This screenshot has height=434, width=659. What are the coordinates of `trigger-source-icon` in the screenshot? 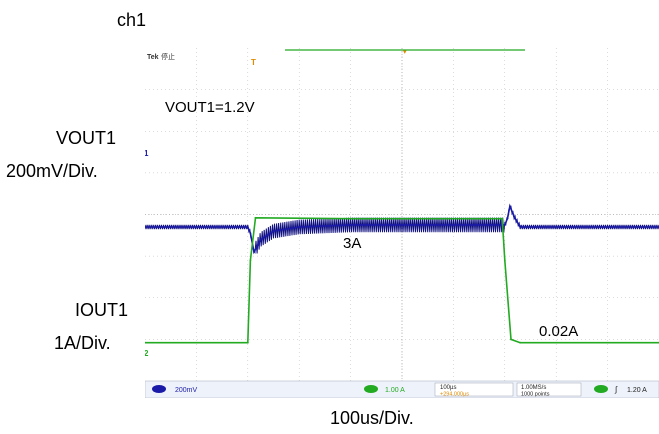 It's located at (601, 389).